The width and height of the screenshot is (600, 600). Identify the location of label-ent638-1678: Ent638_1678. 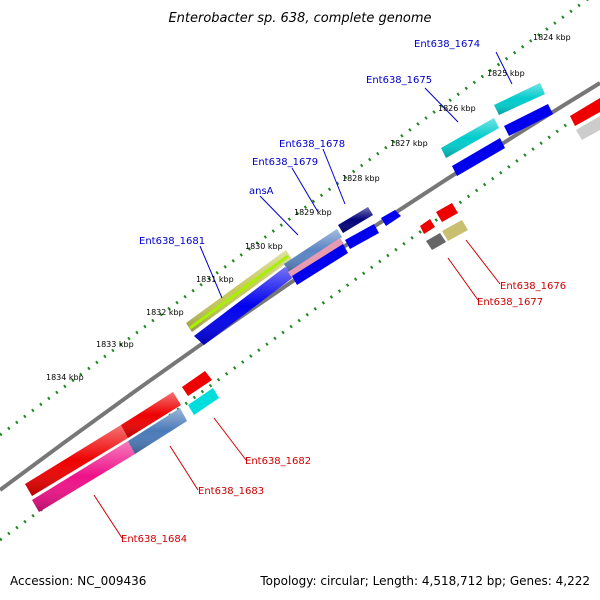
(312, 144).